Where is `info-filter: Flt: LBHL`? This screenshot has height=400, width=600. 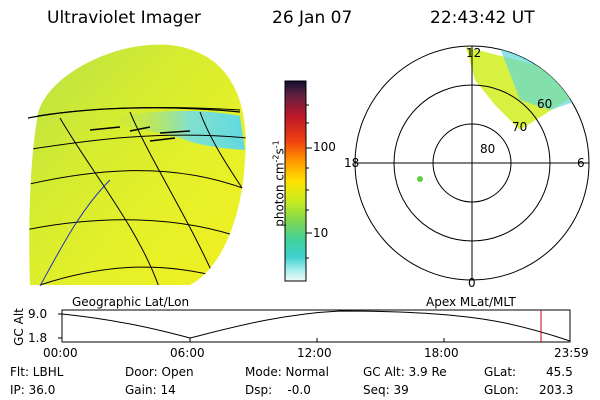
info-filter: Flt: LBHL is located at coordinates (37, 372).